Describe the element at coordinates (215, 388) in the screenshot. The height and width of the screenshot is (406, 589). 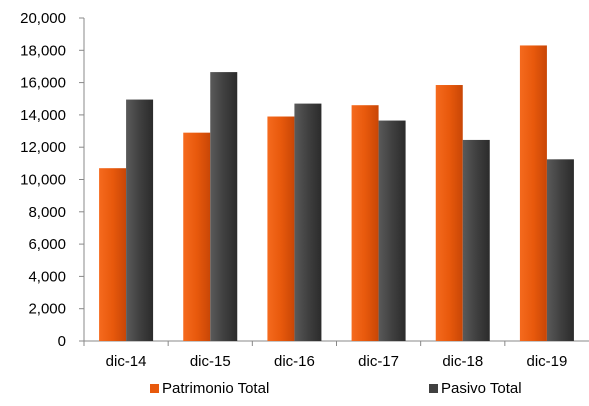
I see `legend-label: Patrimonio Total` at that location.